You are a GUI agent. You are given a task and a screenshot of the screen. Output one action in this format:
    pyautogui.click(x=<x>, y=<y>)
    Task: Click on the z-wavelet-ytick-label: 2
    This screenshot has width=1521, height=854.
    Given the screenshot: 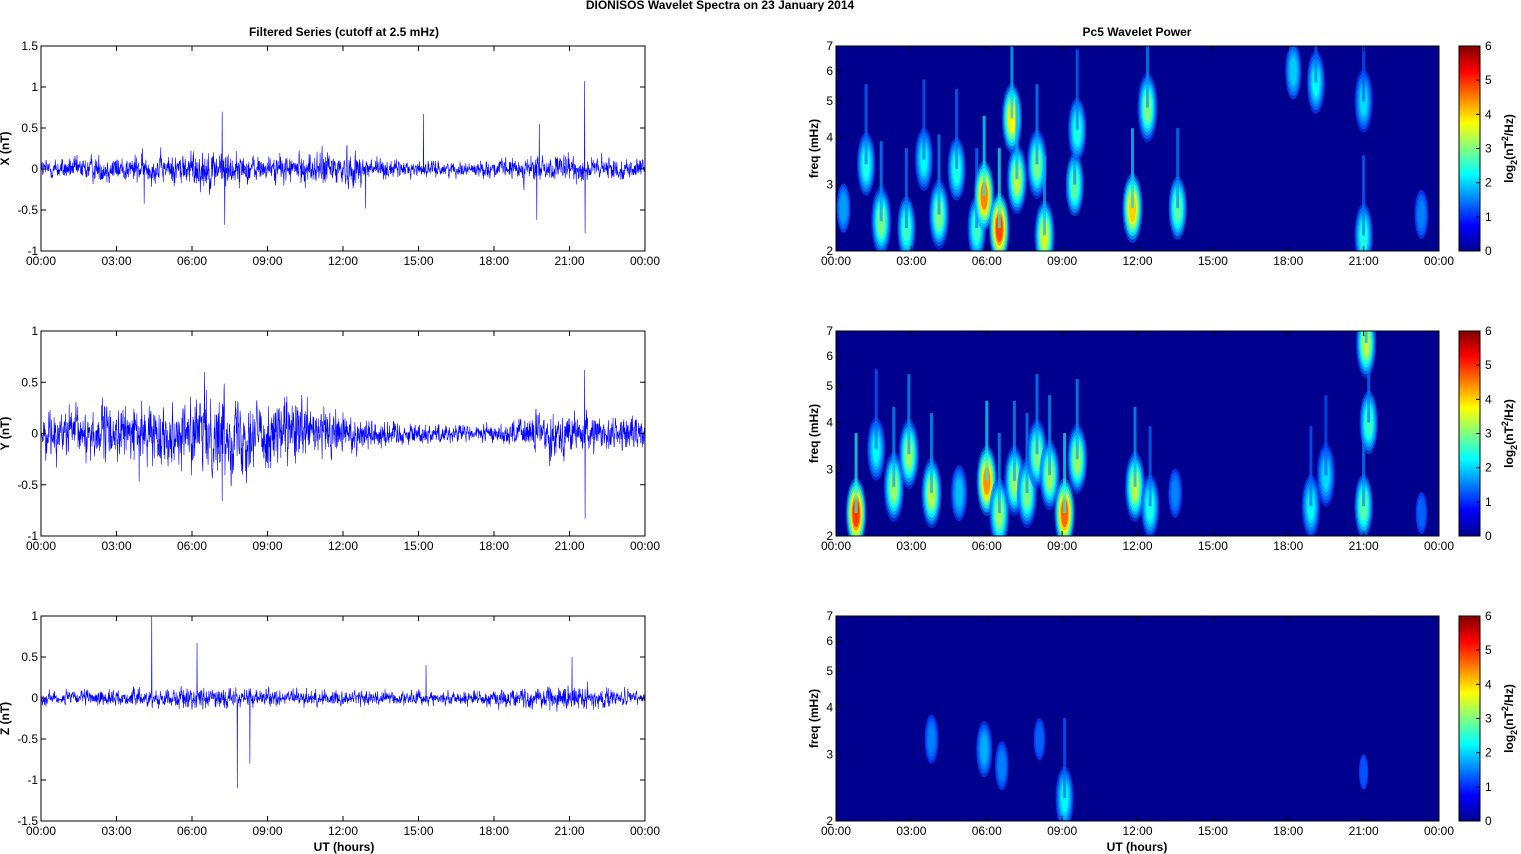 What is the action you would take?
    pyautogui.click(x=829, y=821)
    